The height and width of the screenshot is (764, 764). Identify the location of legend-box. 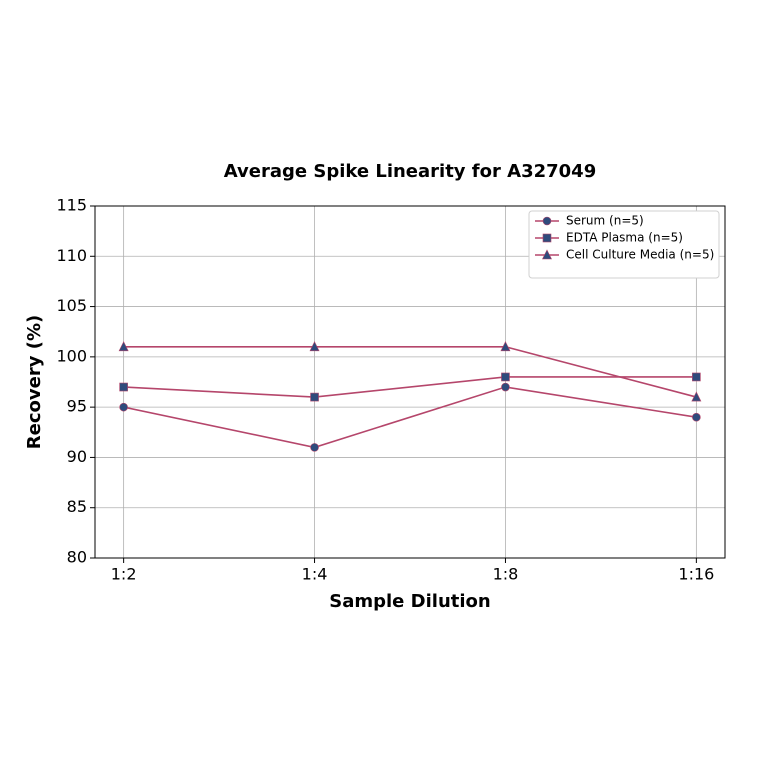
(624, 244).